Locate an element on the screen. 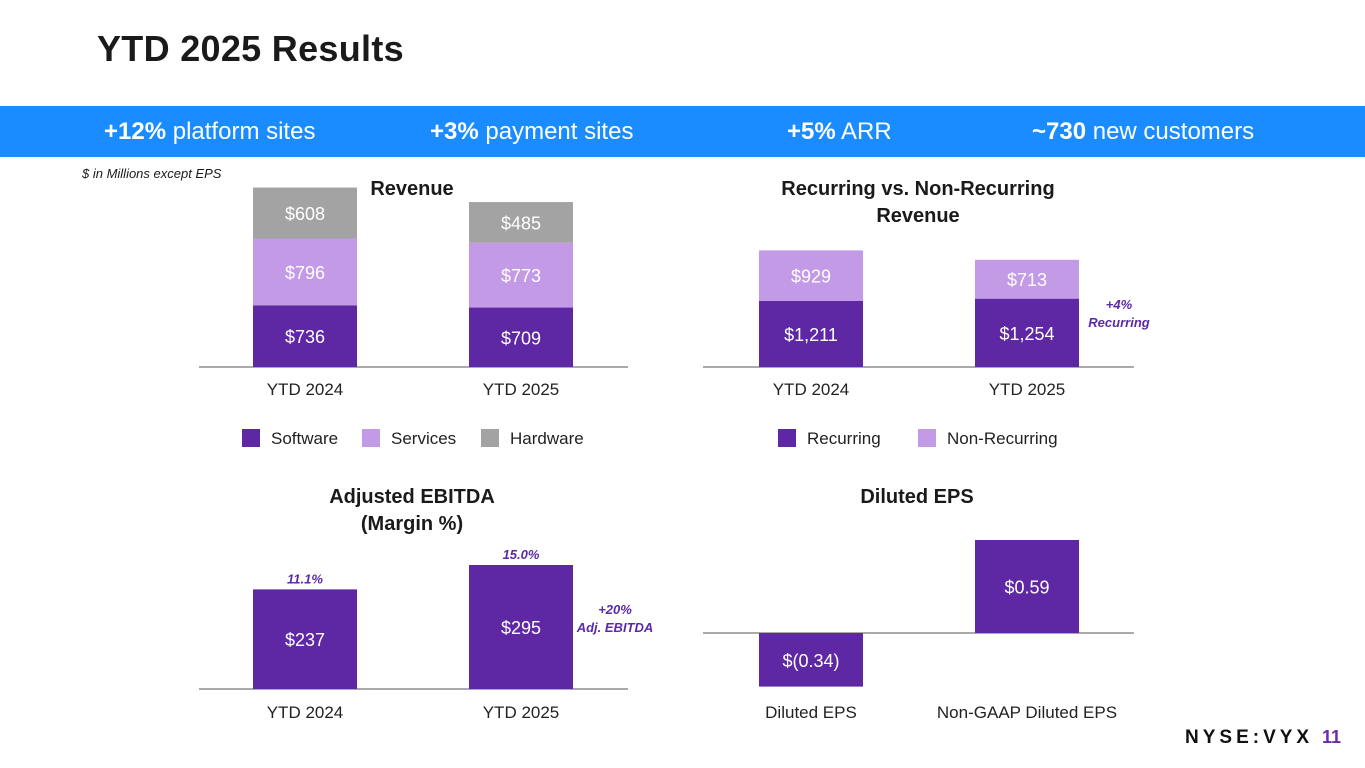 This screenshot has width=1365, height=768. revenue-legend-label: Services is located at coordinates (423, 438).